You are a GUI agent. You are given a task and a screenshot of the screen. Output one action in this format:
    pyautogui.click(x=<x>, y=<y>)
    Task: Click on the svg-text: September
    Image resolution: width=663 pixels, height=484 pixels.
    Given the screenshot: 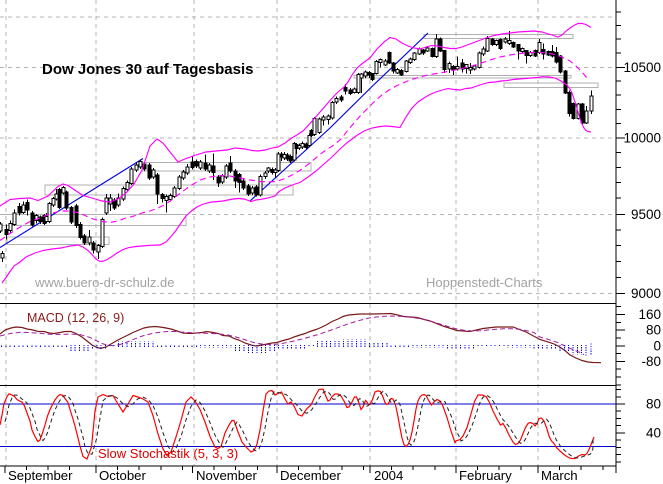 What is the action you would take?
    pyautogui.click(x=40, y=475)
    